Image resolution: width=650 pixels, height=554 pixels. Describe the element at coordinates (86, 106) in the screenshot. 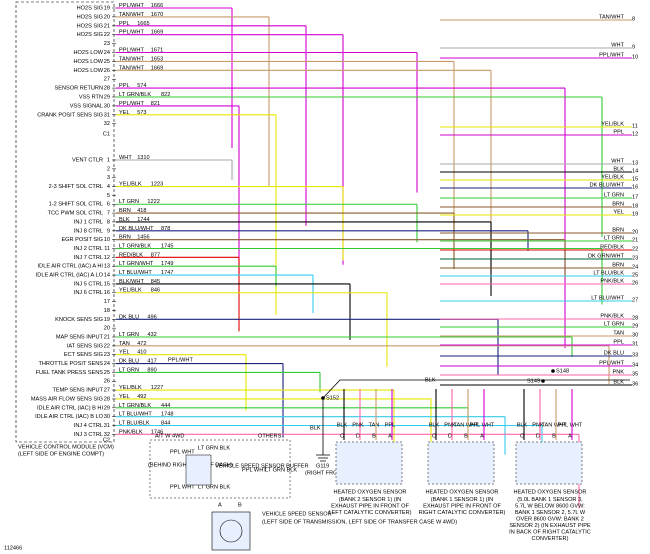

I see `signal-name: VSS SIGNAL` at that location.